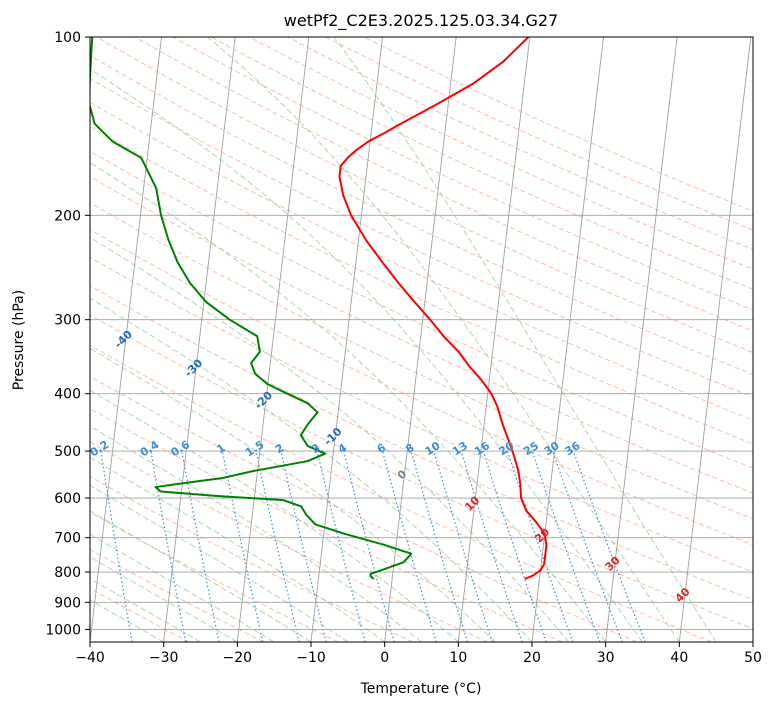  I want to click on y-axis-label: Pressure (hPa), so click(19, 340).